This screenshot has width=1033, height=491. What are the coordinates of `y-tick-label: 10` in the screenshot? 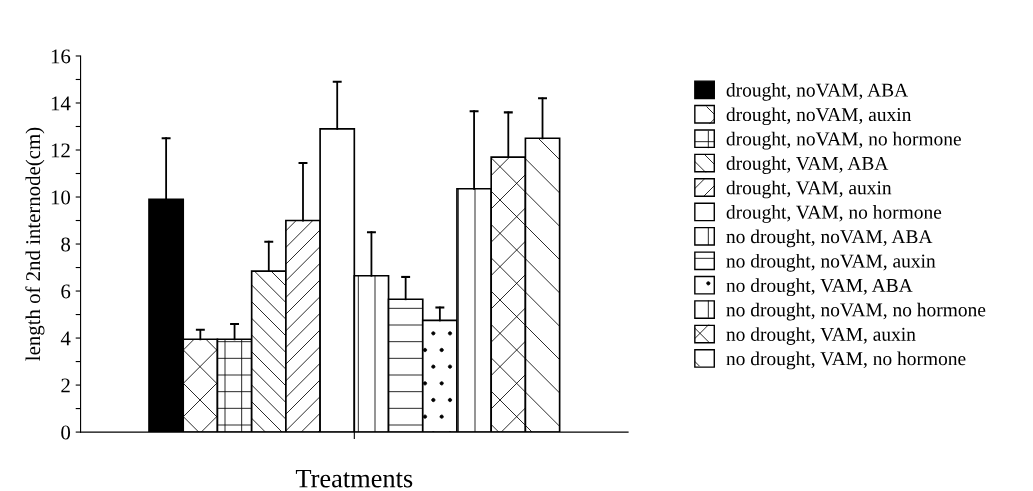 It's located at (61, 197).